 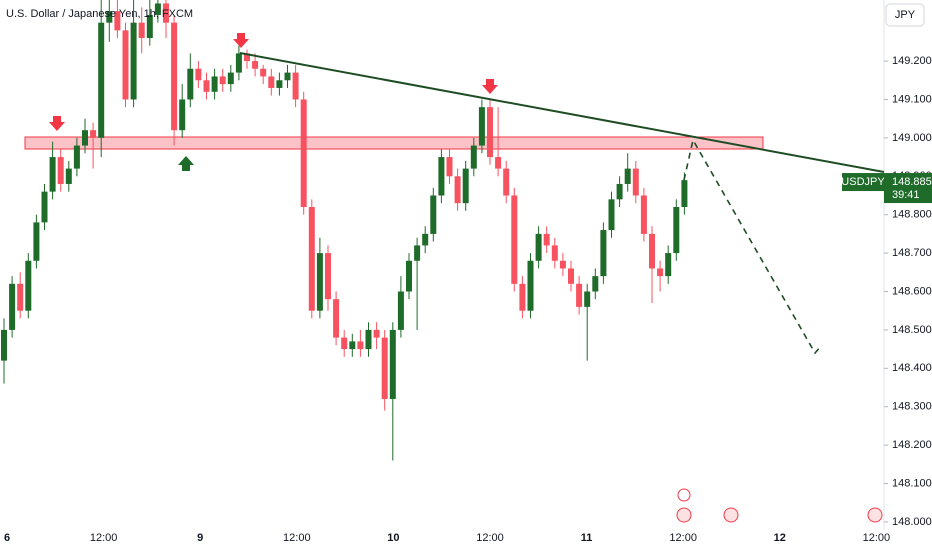 I want to click on x-tick-label: 6, so click(x=7, y=538).